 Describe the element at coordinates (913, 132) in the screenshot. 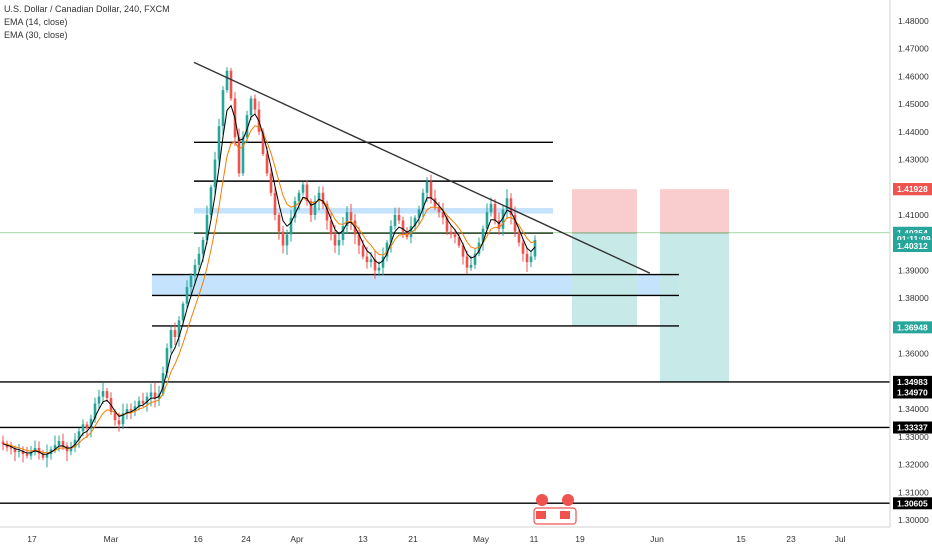

I see `price-tick-label: 1.44000` at that location.